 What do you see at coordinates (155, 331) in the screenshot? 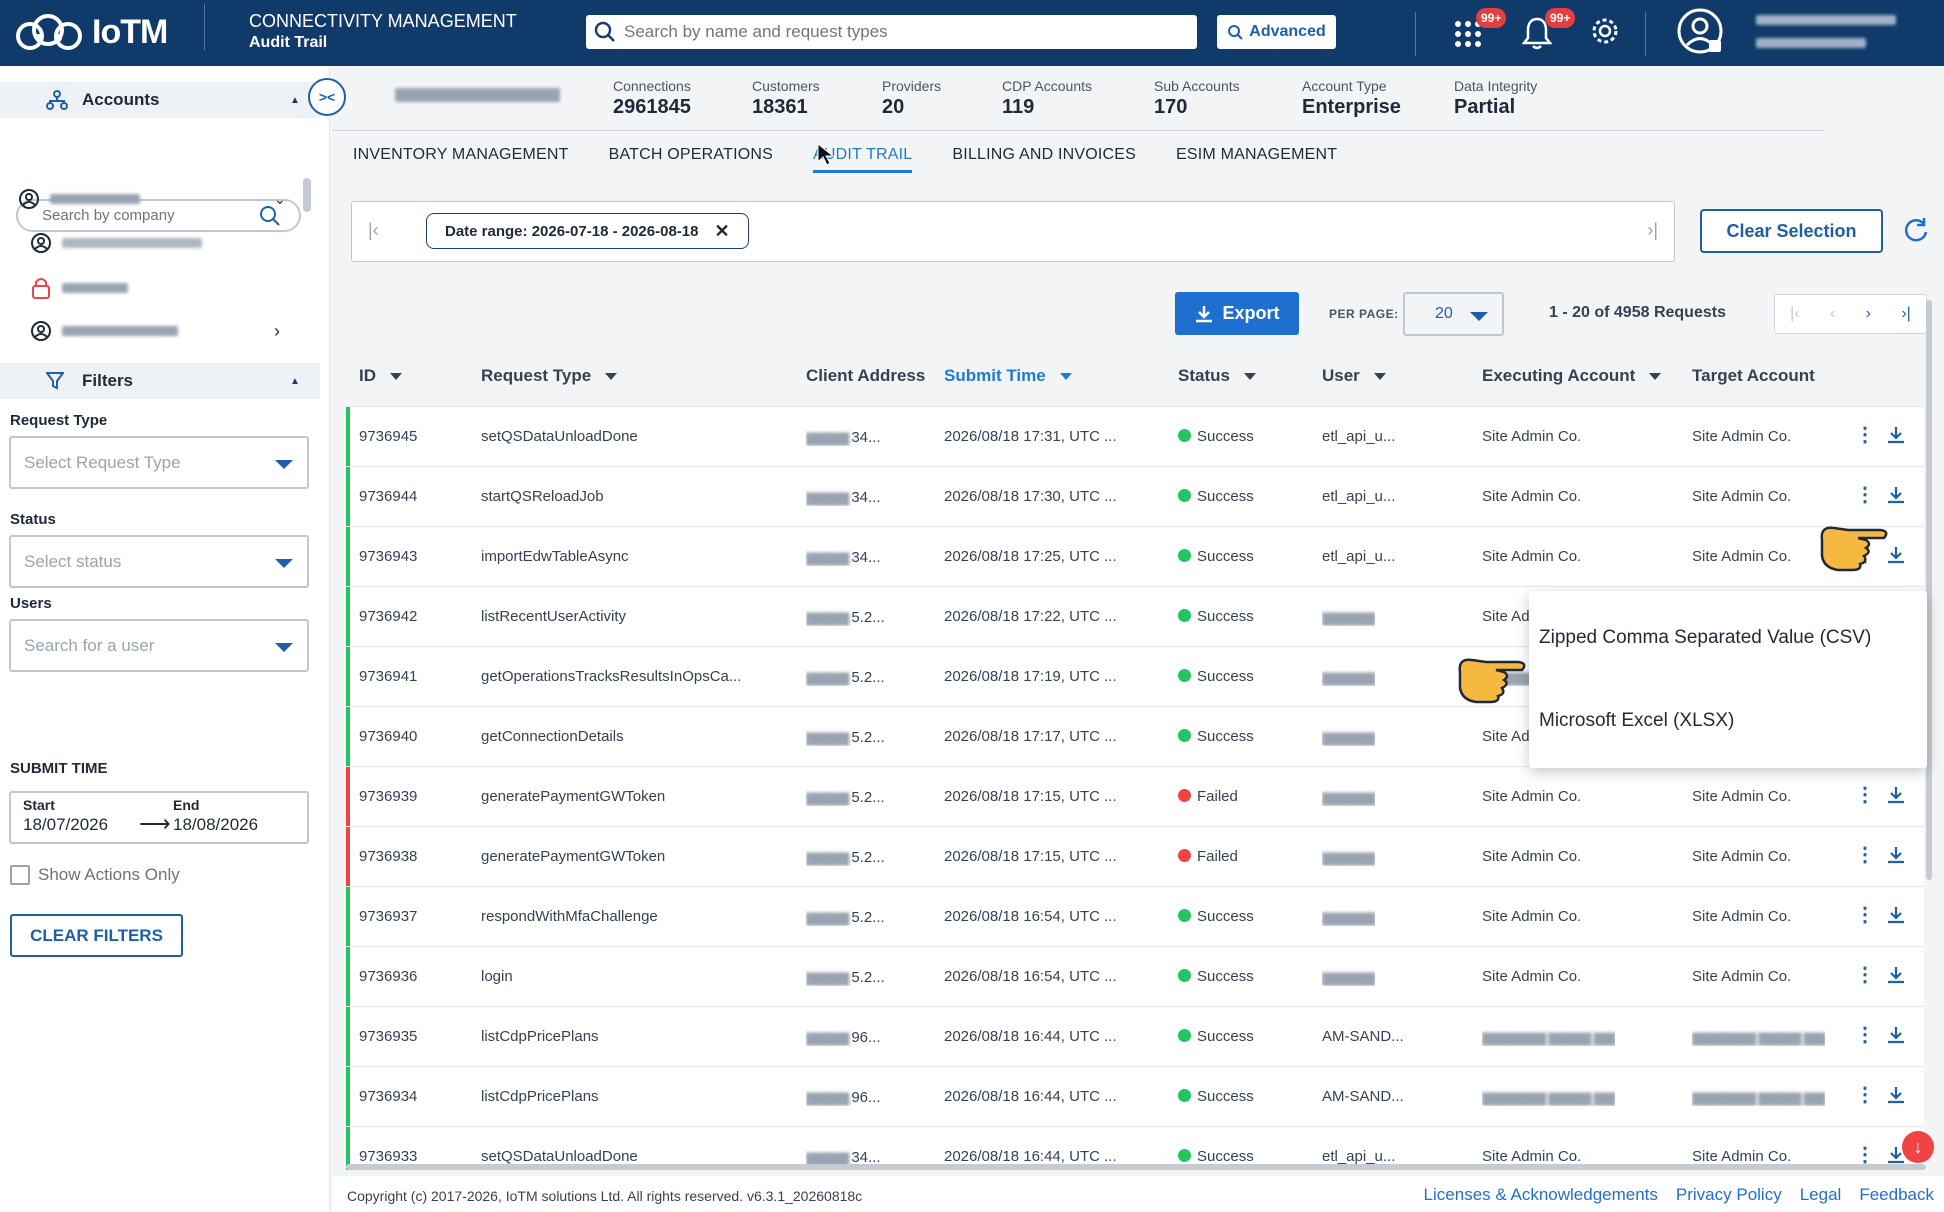
I see `account-tree-item: ›` at bounding box center [155, 331].